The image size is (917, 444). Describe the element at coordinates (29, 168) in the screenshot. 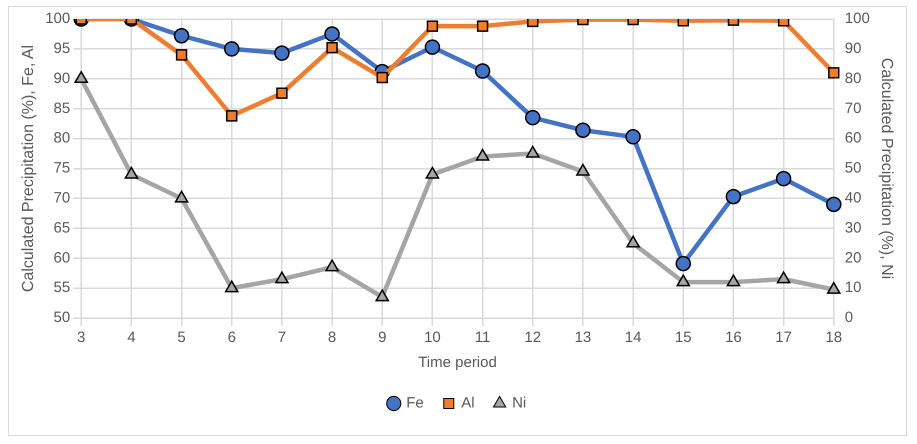

I see `y-axis-title: Calculated Precipitation (%), Fe, Al` at that location.